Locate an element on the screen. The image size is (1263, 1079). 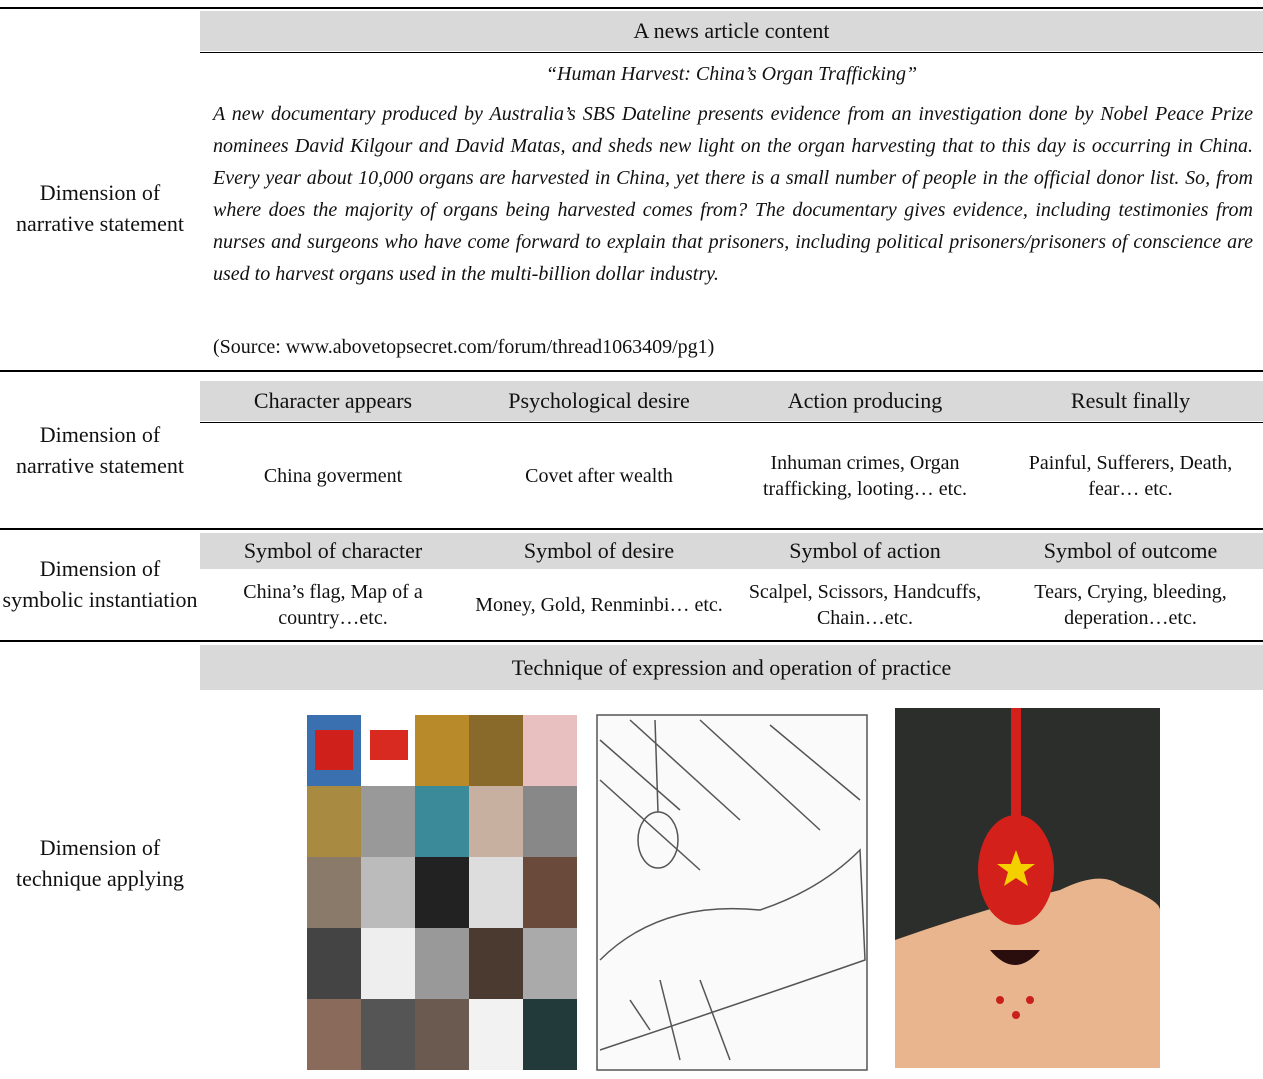
column-header: Symbol of desire is located at coordinates (599, 550).